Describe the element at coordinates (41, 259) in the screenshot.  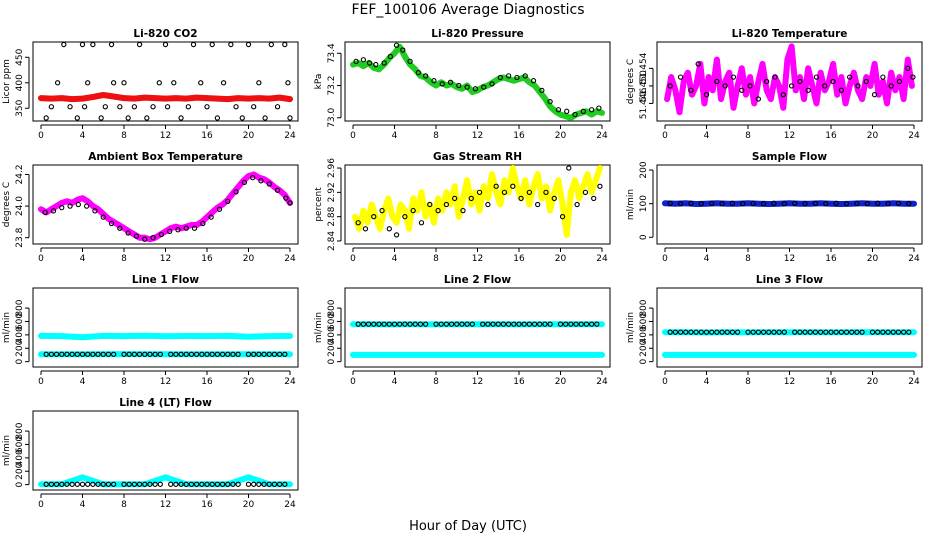
I see `x-tick-label: 0` at that location.